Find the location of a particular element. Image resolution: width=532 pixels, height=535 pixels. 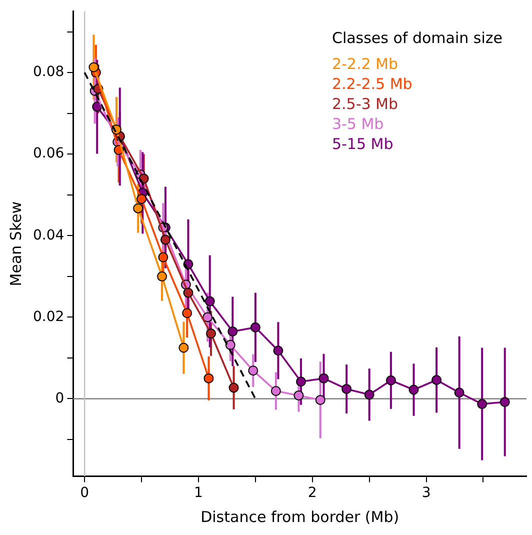

y-tick-label: 0.06 is located at coordinates (48, 154).